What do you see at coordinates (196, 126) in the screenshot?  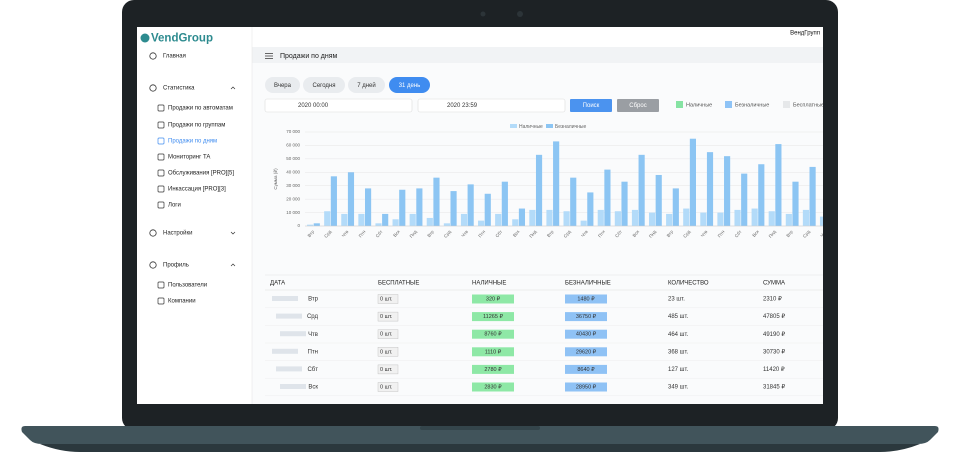 I see `menu-item: Продажи по группам` at bounding box center [196, 126].